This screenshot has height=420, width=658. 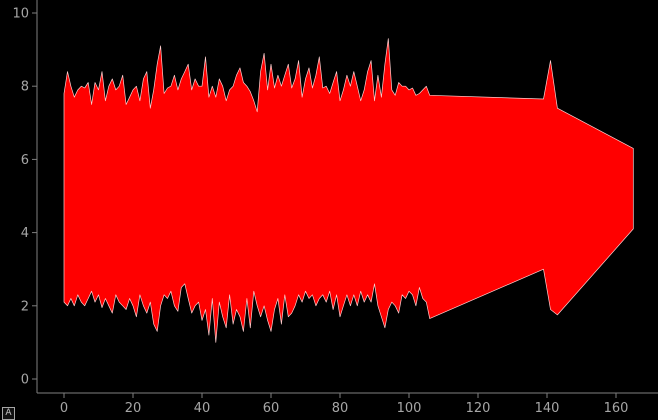 I want to click on y-tick-label: 6, so click(x=25, y=160).